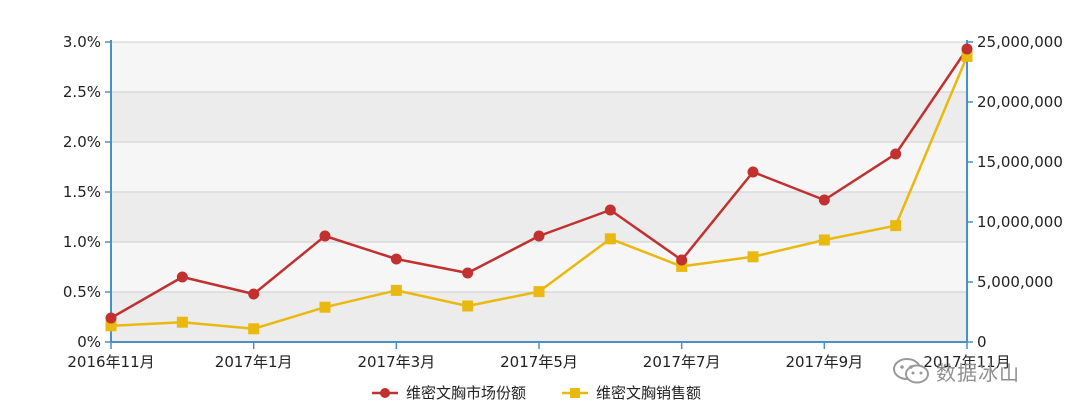 The width and height of the screenshot is (1080, 417). Describe the element at coordinates (824, 362) in the screenshot. I see `x-tick-label: 2017年9月` at that location.